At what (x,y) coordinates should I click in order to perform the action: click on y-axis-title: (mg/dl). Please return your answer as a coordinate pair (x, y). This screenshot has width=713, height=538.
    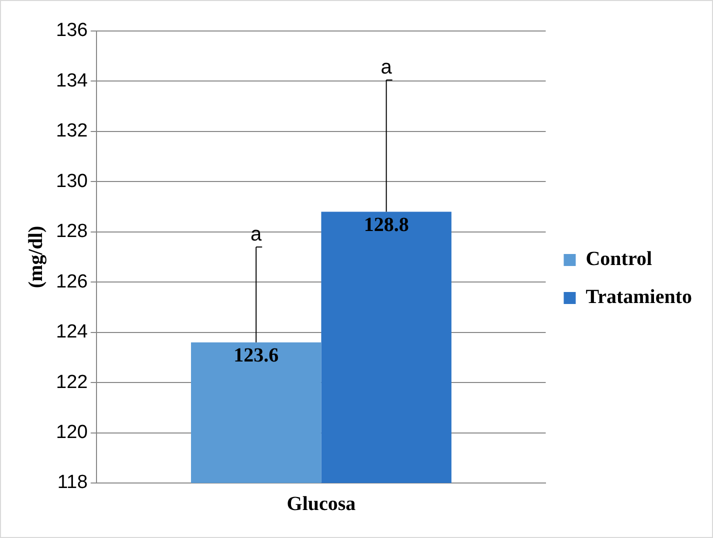
    Looking at the image, I should click on (36, 257).